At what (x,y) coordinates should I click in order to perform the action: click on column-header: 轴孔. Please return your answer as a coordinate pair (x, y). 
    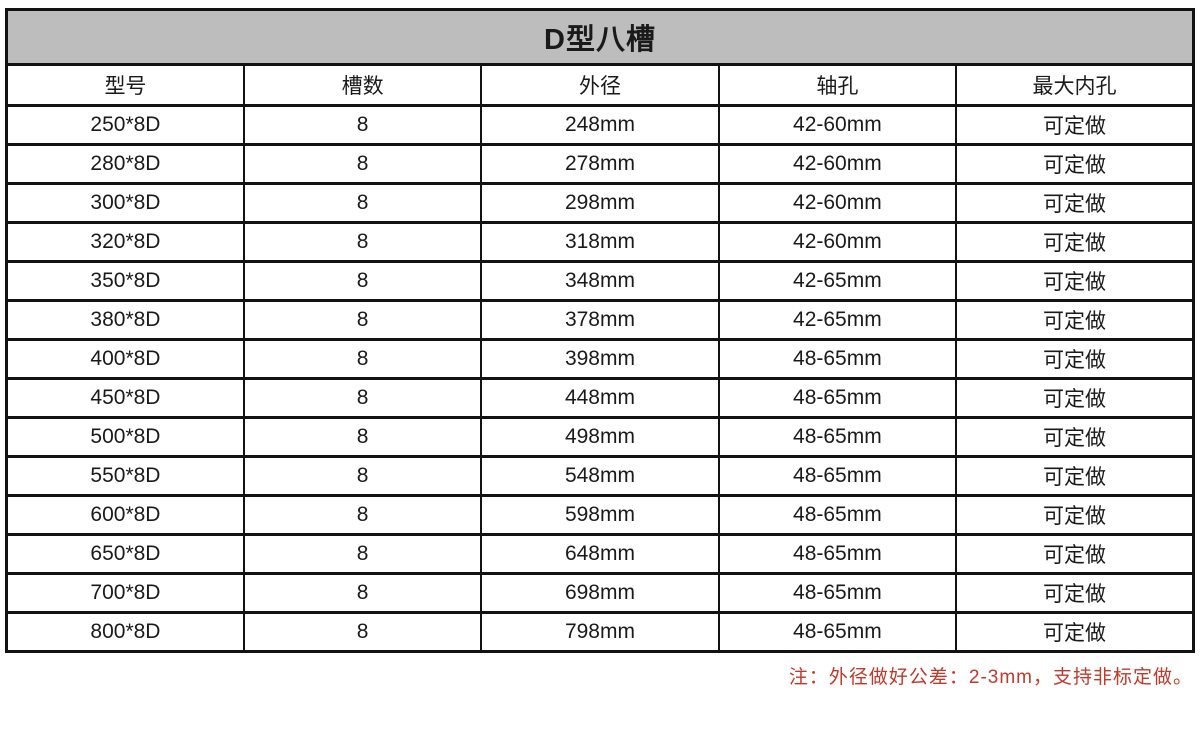
    Looking at the image, I should click on (837, 85).